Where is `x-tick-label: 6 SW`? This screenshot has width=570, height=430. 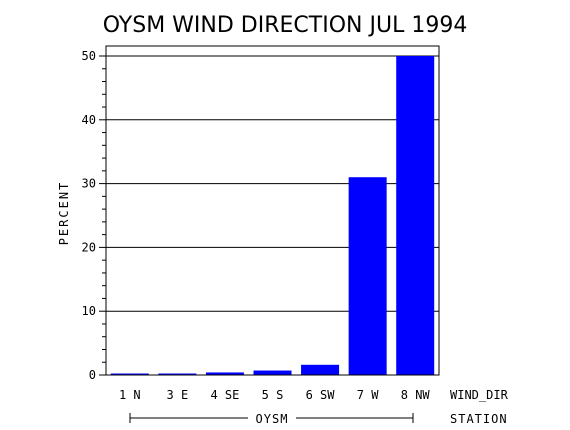
x-tick-label: 6 SW is located at coordinates (321, 395).